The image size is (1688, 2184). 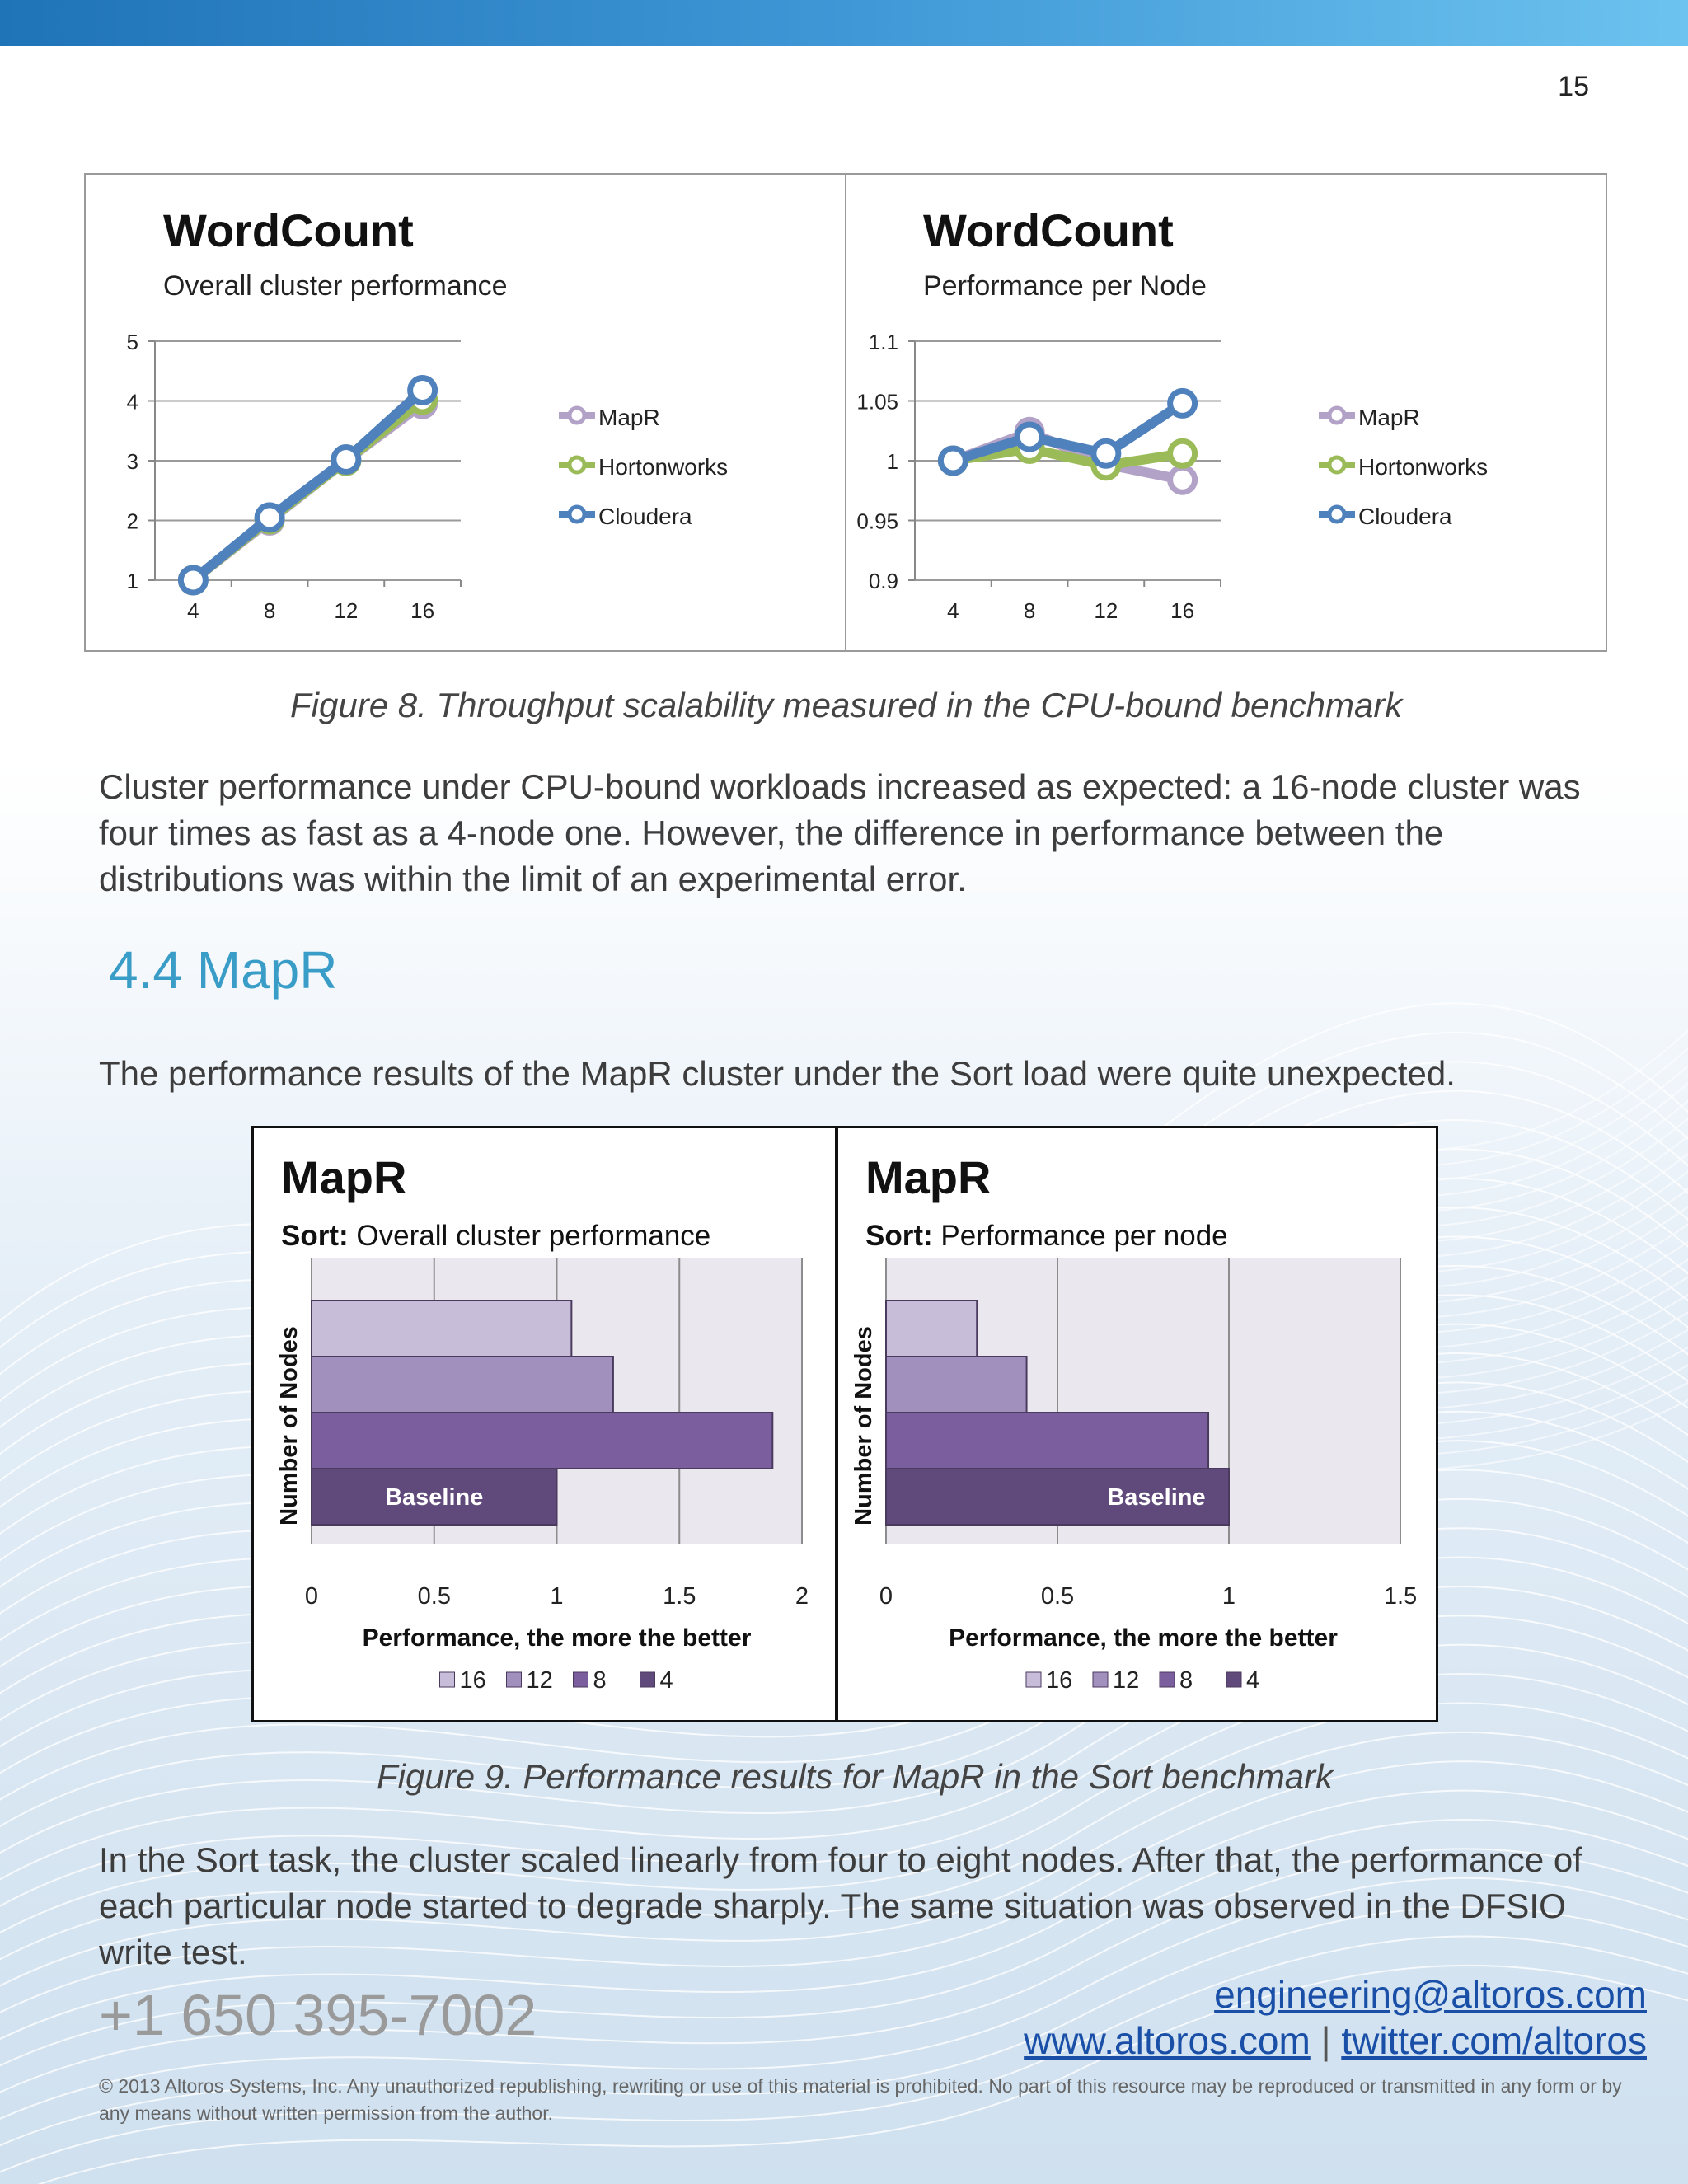 I want to click on y-tick-label: 4, so click(x=133, y=402).